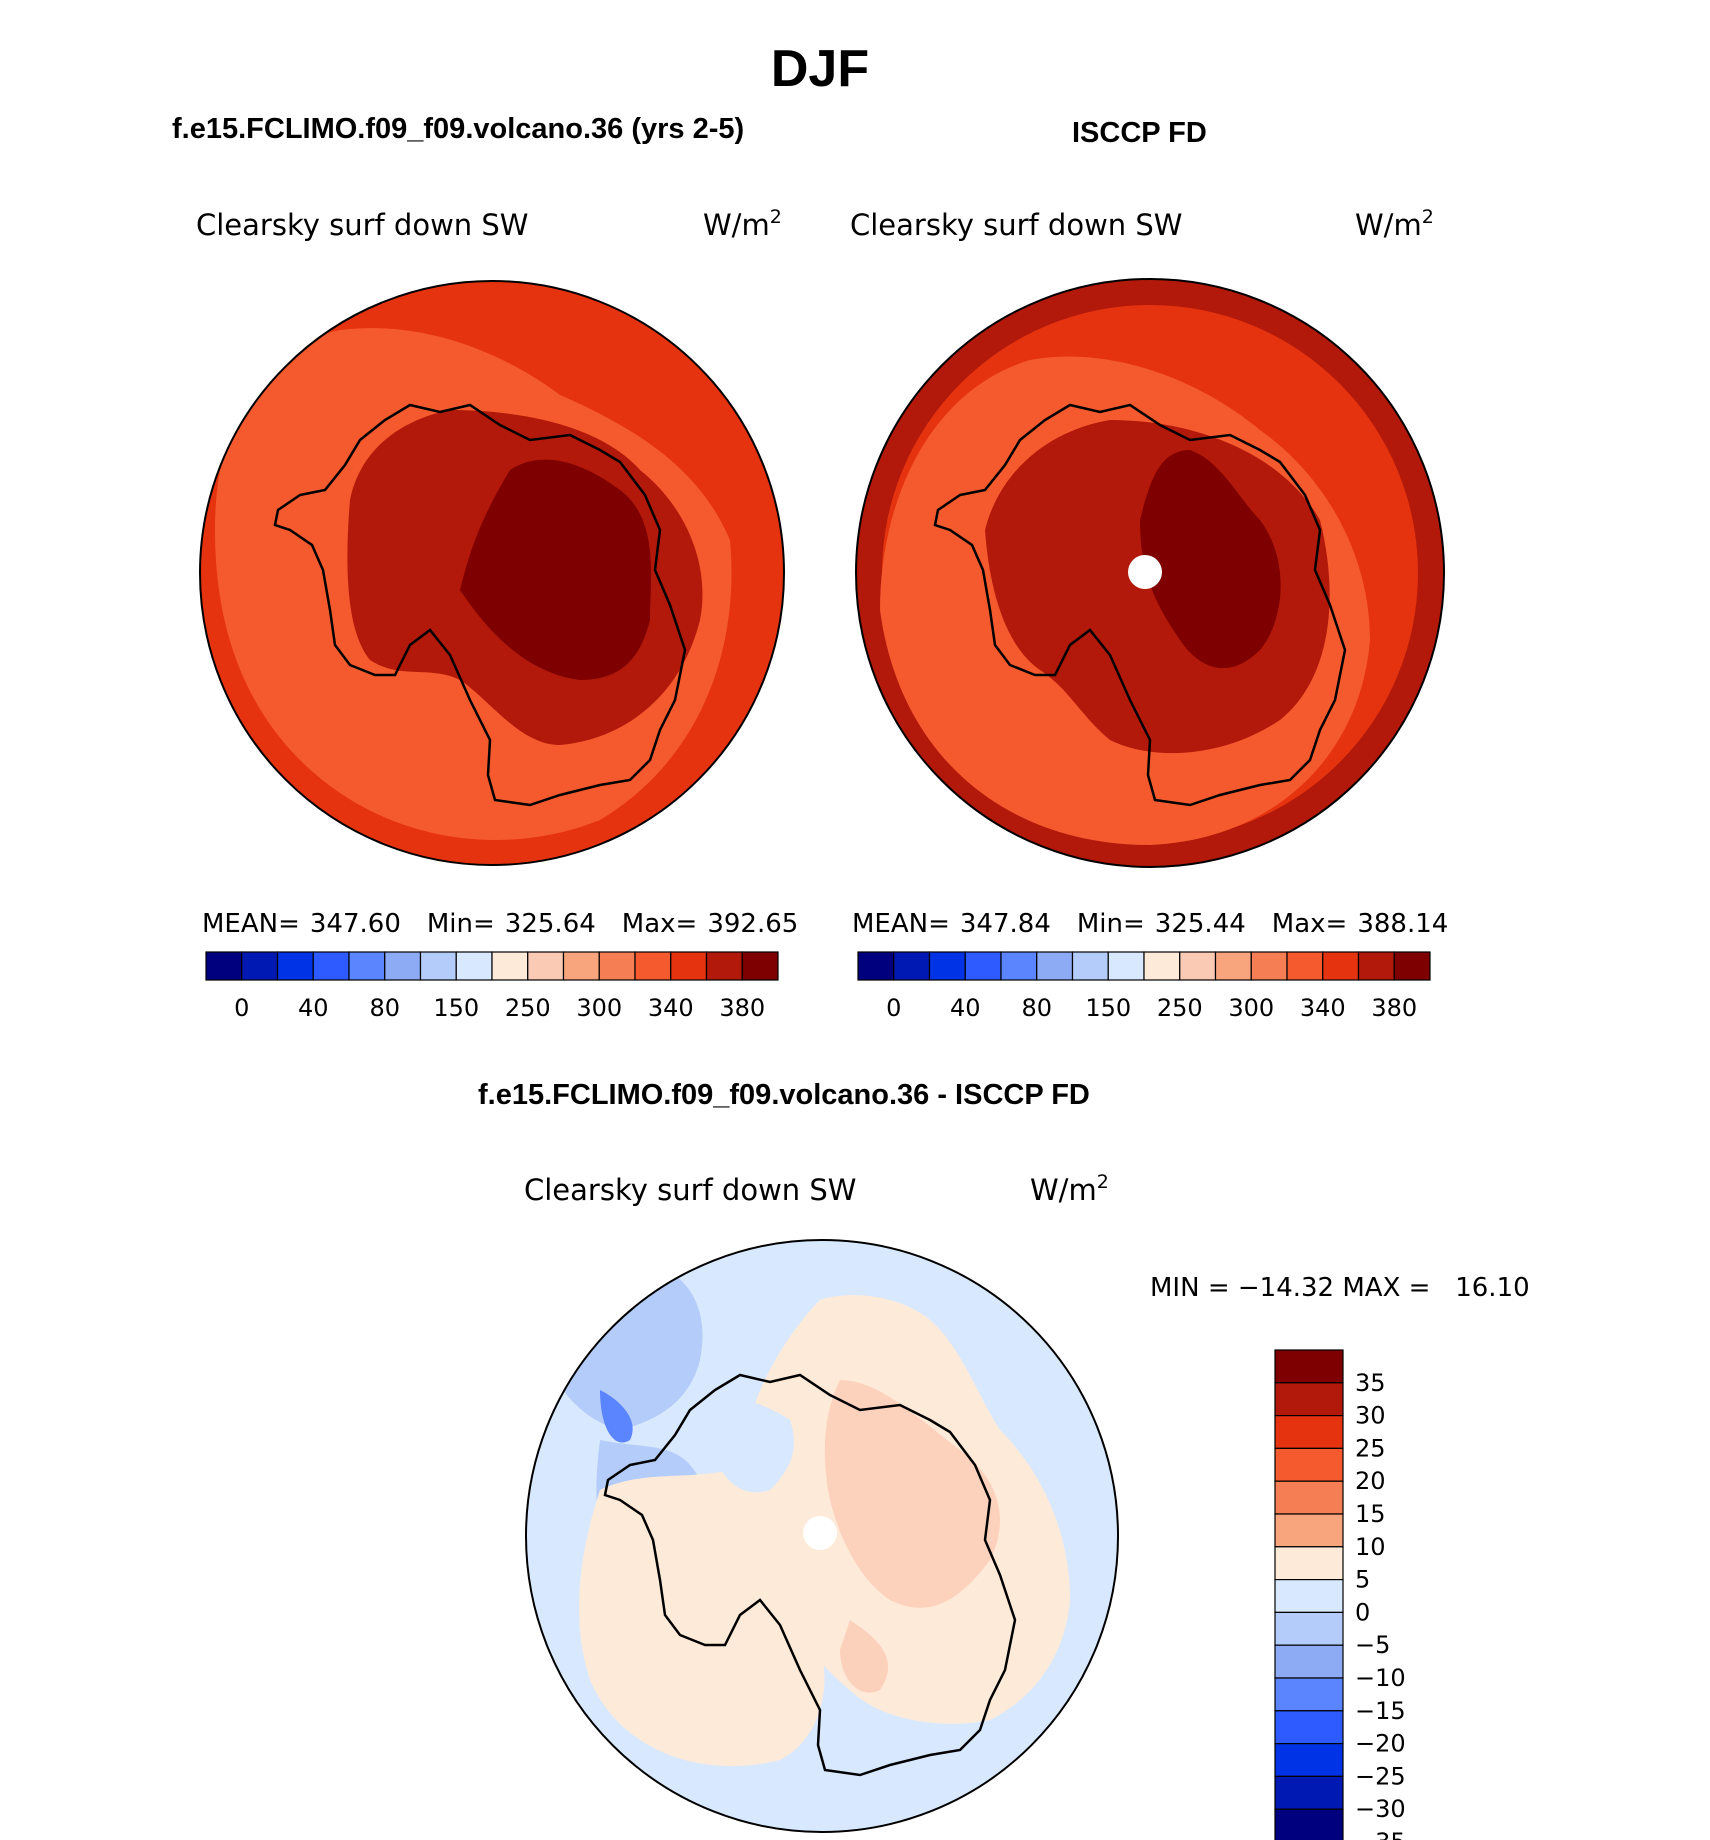  What do you see at coordinates (1139, 133) in the screenshot?
I see `obs-panel-title: ISCCP FD` at bounding box center [1139, 133].